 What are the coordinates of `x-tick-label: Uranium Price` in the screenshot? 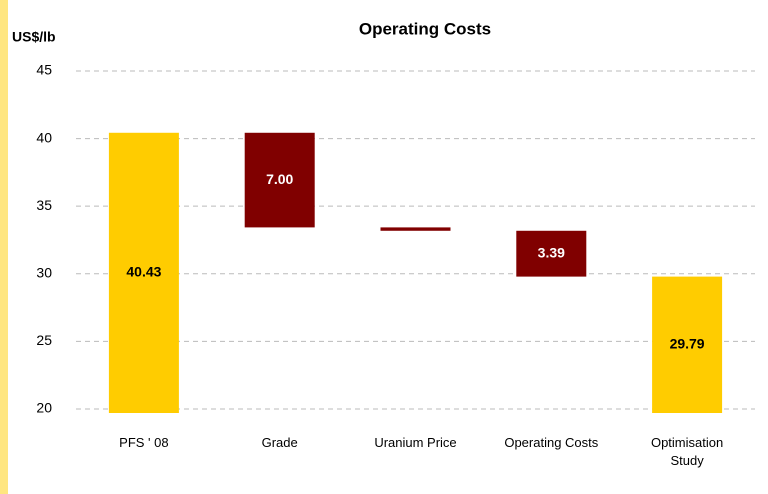 It's located at (415, 442).